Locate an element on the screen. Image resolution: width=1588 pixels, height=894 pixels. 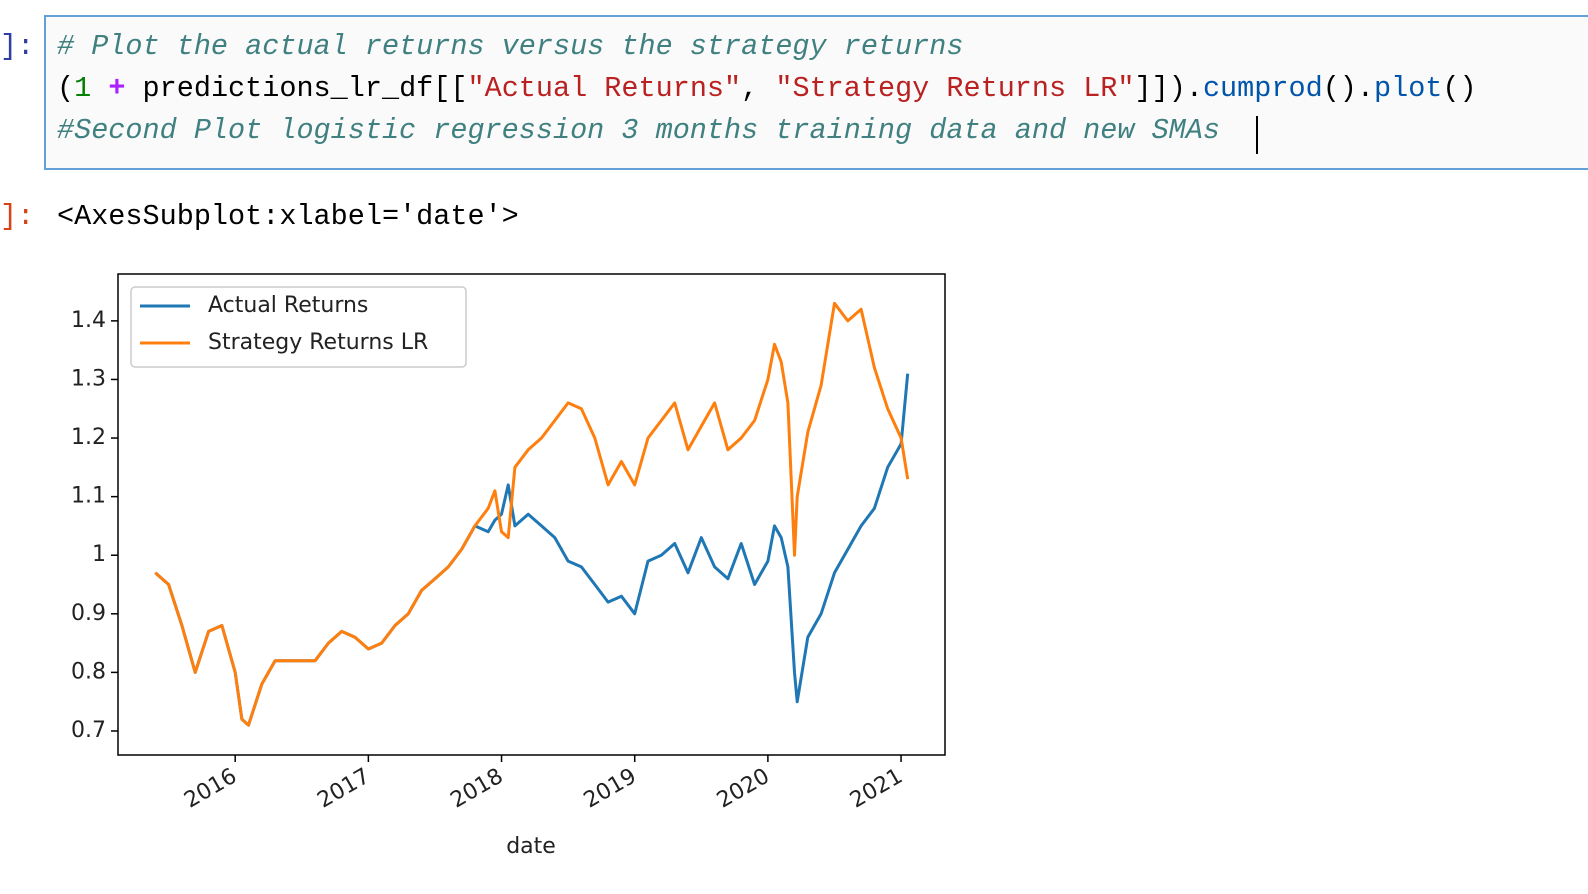
code-token: (). is located at coordinates (1348, 88).